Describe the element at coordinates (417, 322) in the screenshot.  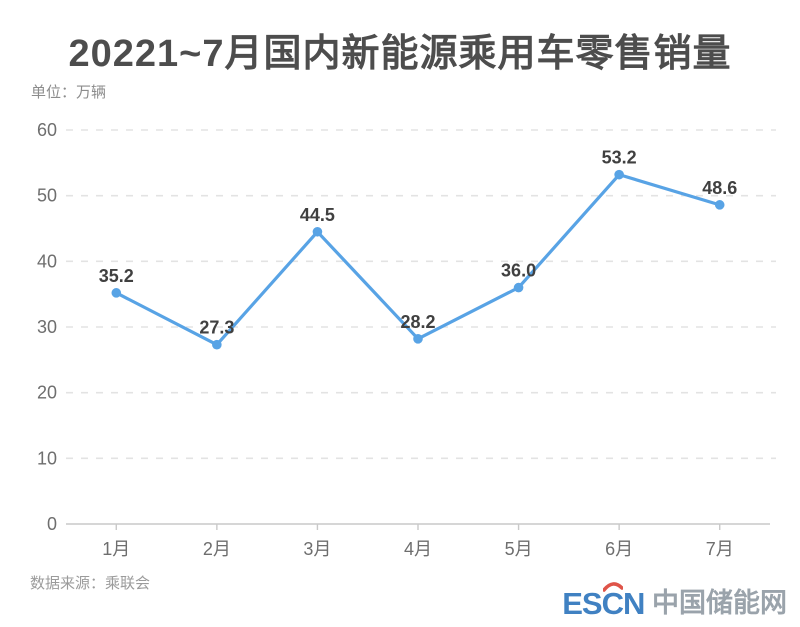
I see `data-point-value-label: 28.2` at that location.